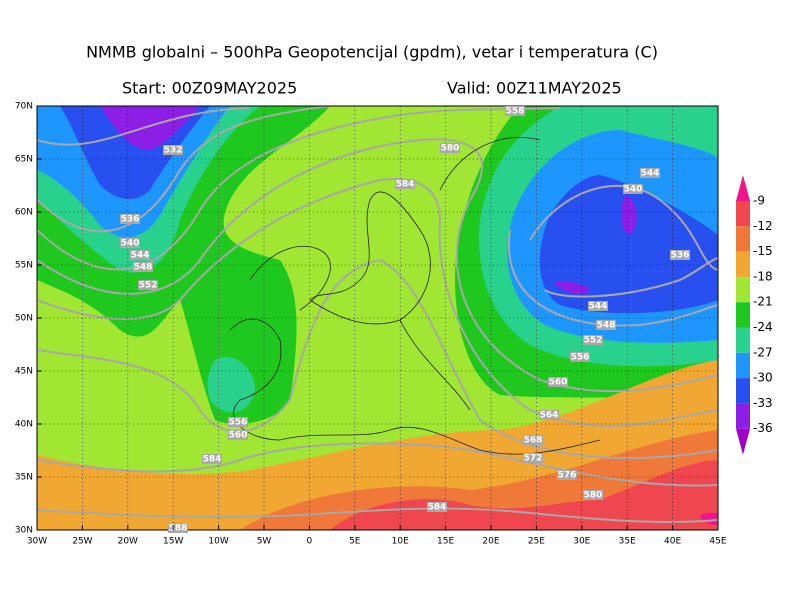  I want to click on contour-label: 572, so click(533, 459).